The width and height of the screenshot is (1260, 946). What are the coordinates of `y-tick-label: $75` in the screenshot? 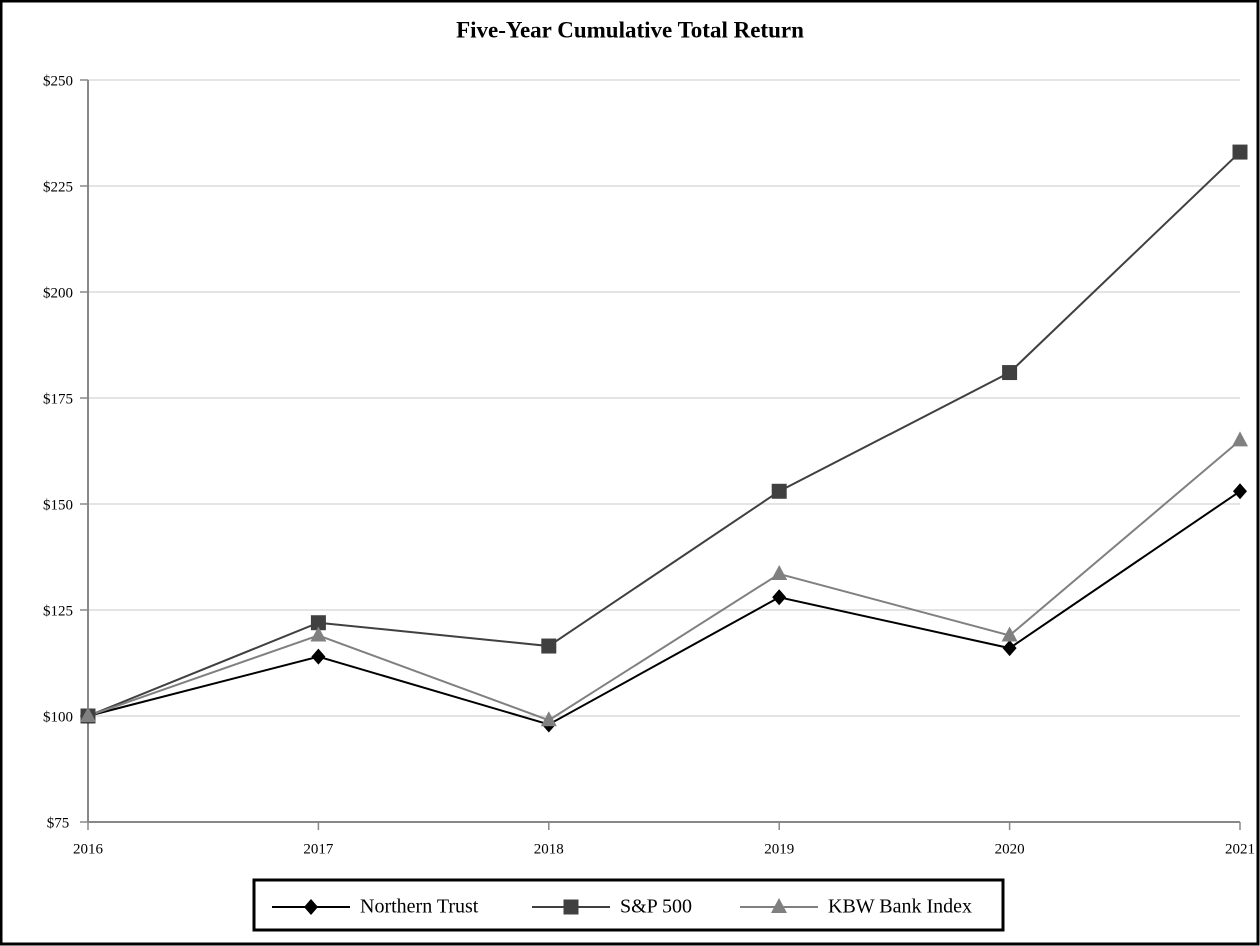 It's located at (58, 823).